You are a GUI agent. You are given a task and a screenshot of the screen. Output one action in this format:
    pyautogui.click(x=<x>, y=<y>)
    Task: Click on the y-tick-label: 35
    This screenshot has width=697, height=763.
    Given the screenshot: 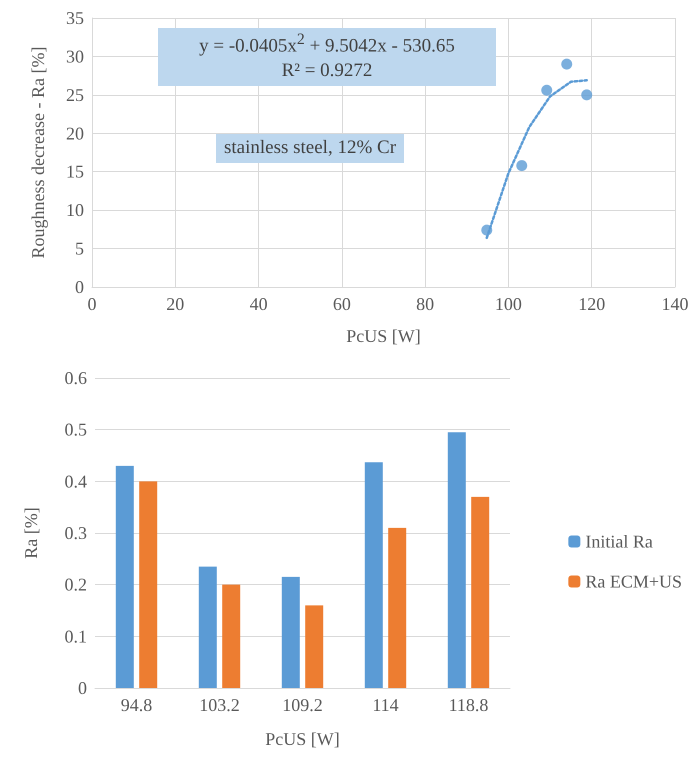 What is the action you would take?
    pyautogui.click(x=75, y=18)
    